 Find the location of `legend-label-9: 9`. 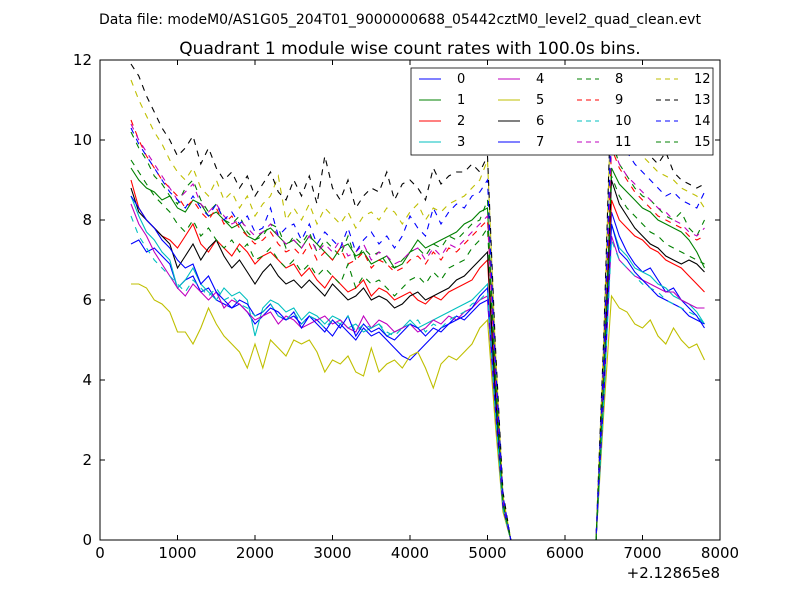

legend-label-9: 9 is located at coordinates (619, 100).